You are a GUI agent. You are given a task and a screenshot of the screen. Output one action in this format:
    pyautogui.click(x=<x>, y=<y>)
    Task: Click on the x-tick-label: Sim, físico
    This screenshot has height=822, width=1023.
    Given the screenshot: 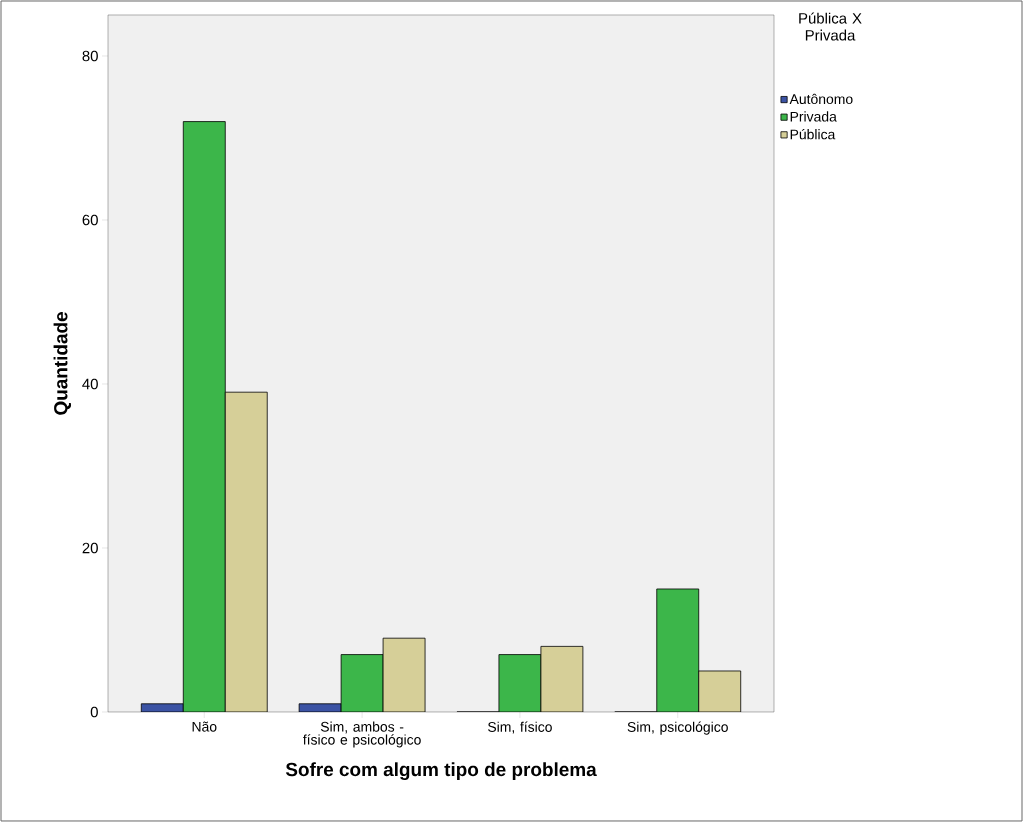 What is the action you would take?
    pyautogui.click(x=520, y=727)
    